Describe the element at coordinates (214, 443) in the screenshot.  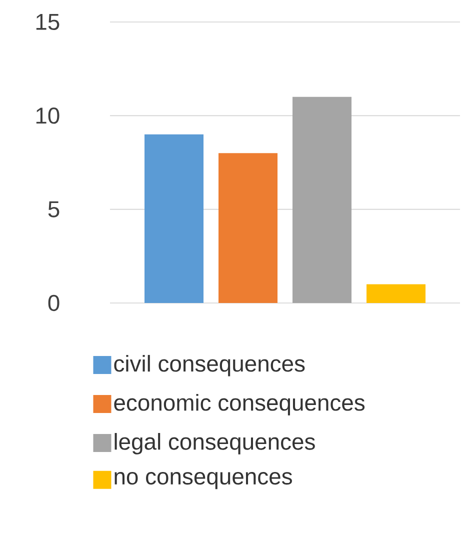
I see `legend-label: legal consequences` at that location.